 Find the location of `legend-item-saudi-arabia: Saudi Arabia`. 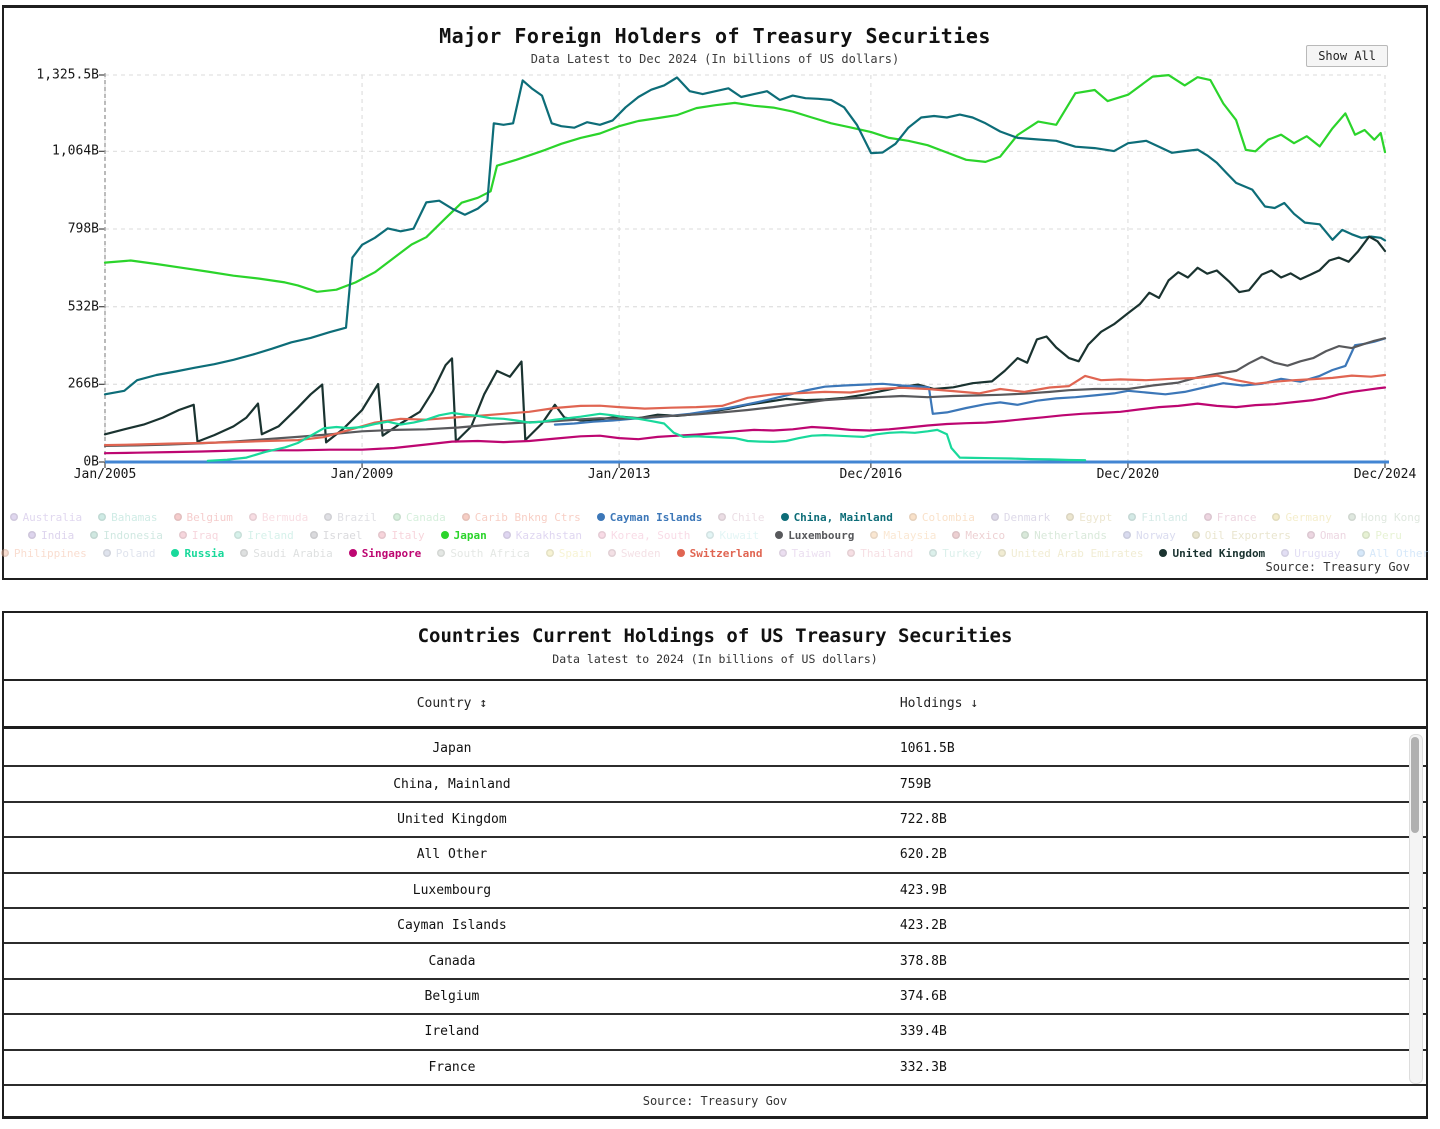

legend-item-saudi-arabia: Saudi Arabia is located at coordinates (286, 553).